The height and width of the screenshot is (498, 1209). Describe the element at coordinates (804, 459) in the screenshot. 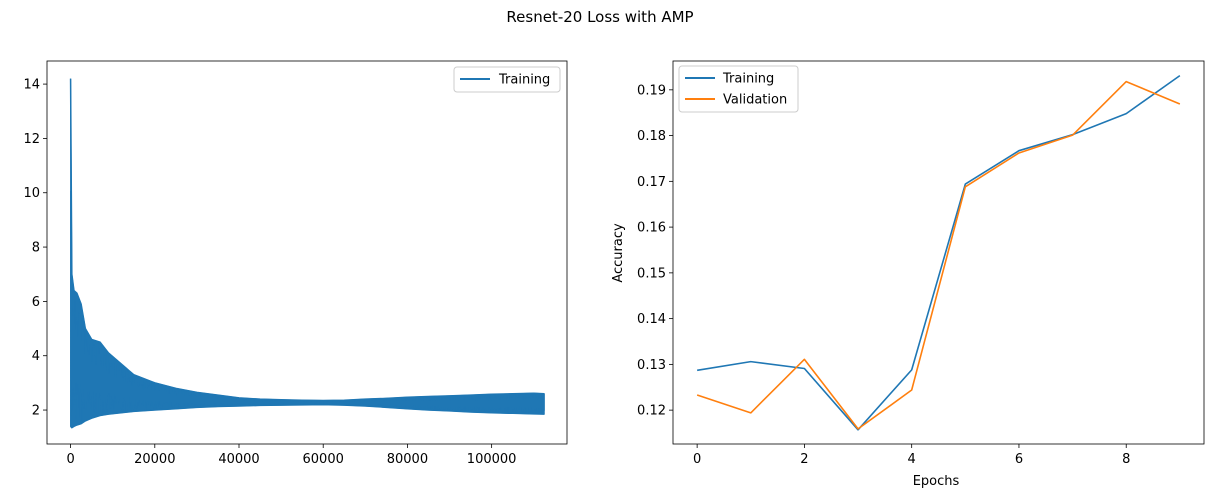

I see `accuracy-x-tick-label: 2` at that location.